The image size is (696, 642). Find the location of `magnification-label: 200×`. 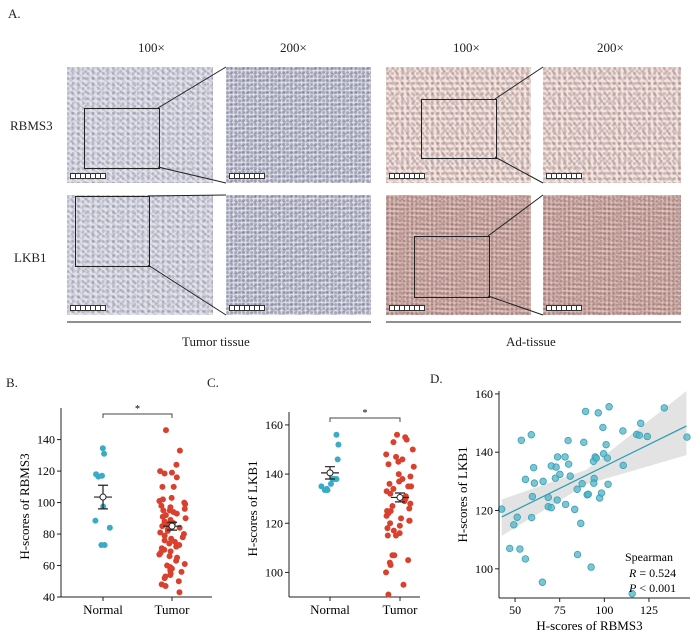

magnification-label: 200× is located at coordinates (293, 47).